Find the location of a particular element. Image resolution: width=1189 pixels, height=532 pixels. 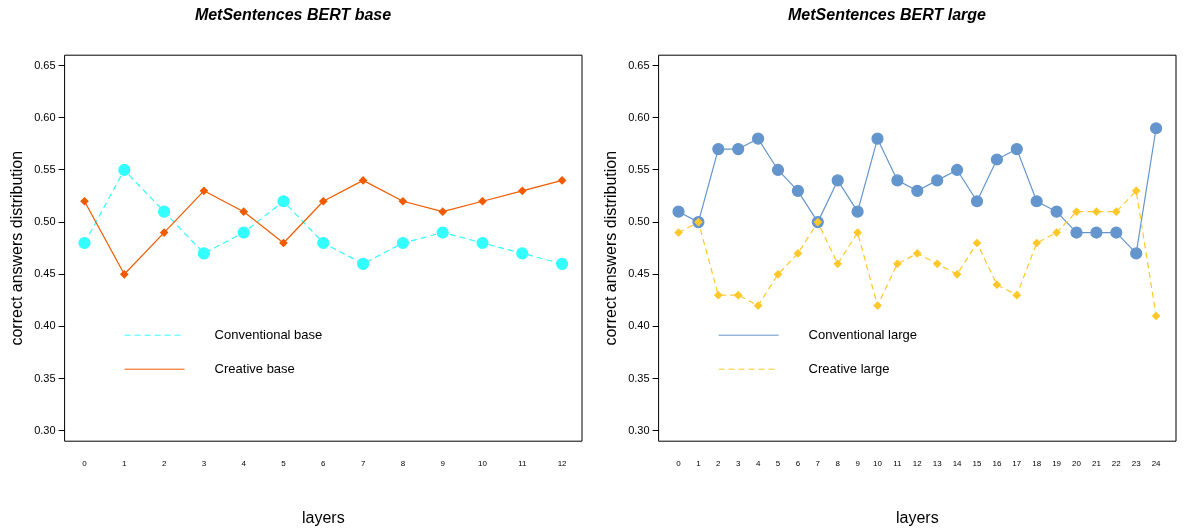

y-tick-label: 0.40 is located at coordinates (45, 325).